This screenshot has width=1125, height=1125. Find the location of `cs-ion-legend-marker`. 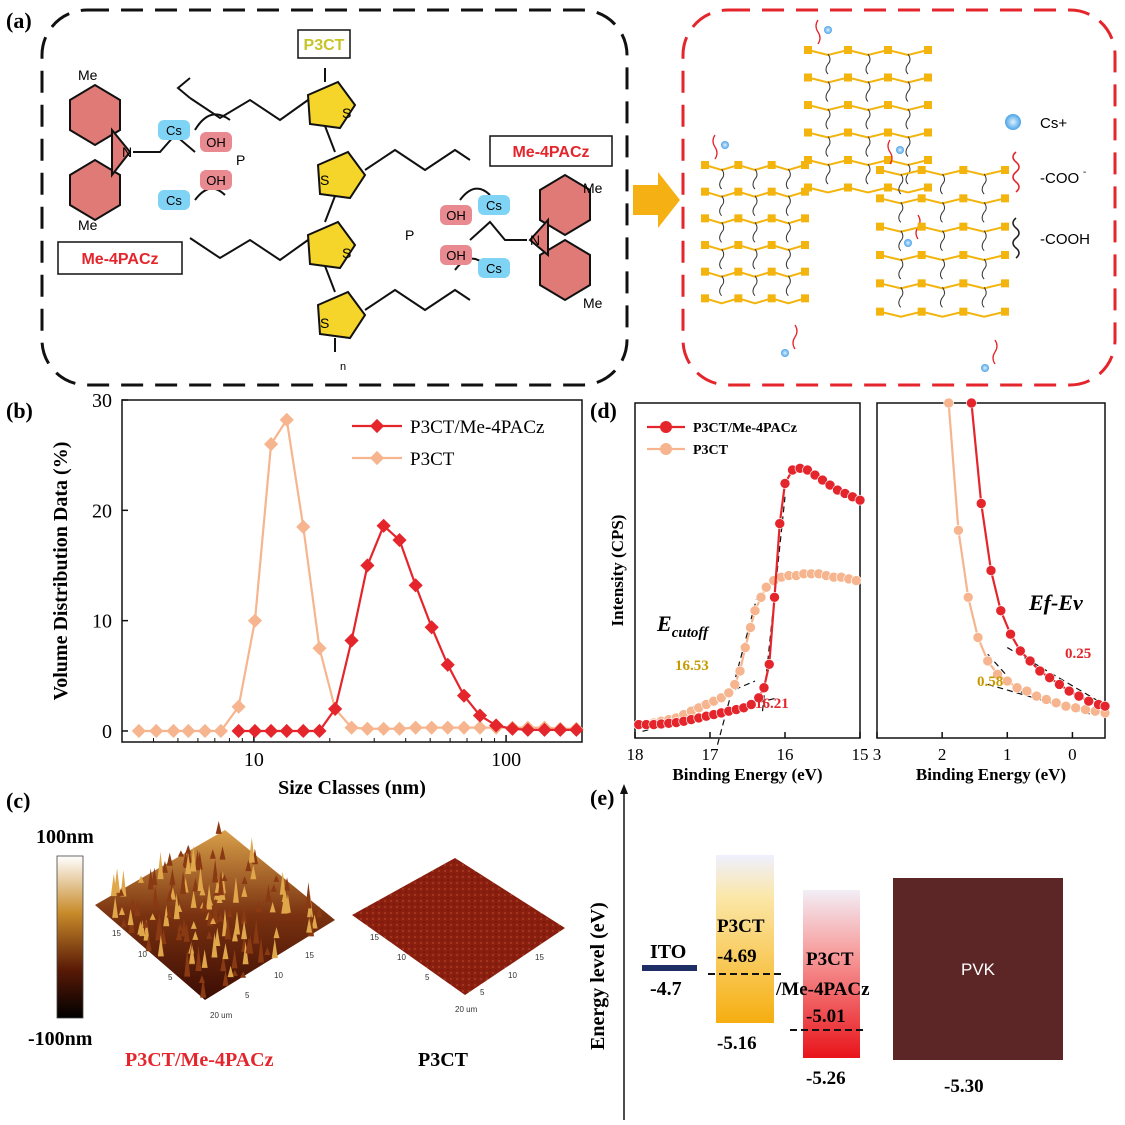

cs-ion-legend-marker is located at coordinates (1013, 122).